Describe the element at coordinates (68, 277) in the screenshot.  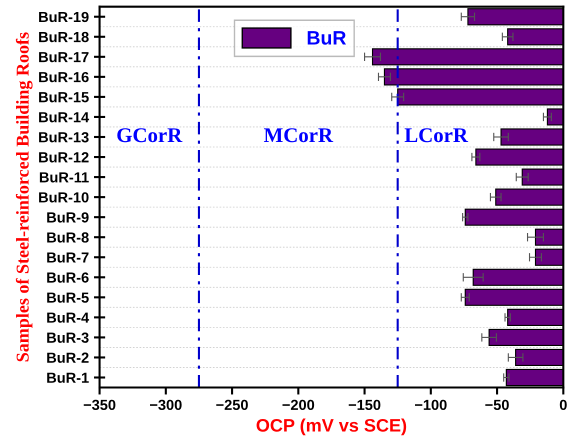
I see `y-tick-label: BuR-6` at that location.